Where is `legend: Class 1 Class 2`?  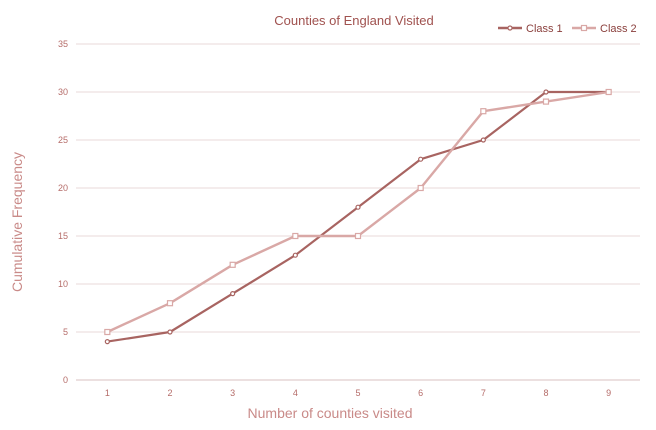
legend: Class 1 Class 2 is located at coordinates (567, 29).